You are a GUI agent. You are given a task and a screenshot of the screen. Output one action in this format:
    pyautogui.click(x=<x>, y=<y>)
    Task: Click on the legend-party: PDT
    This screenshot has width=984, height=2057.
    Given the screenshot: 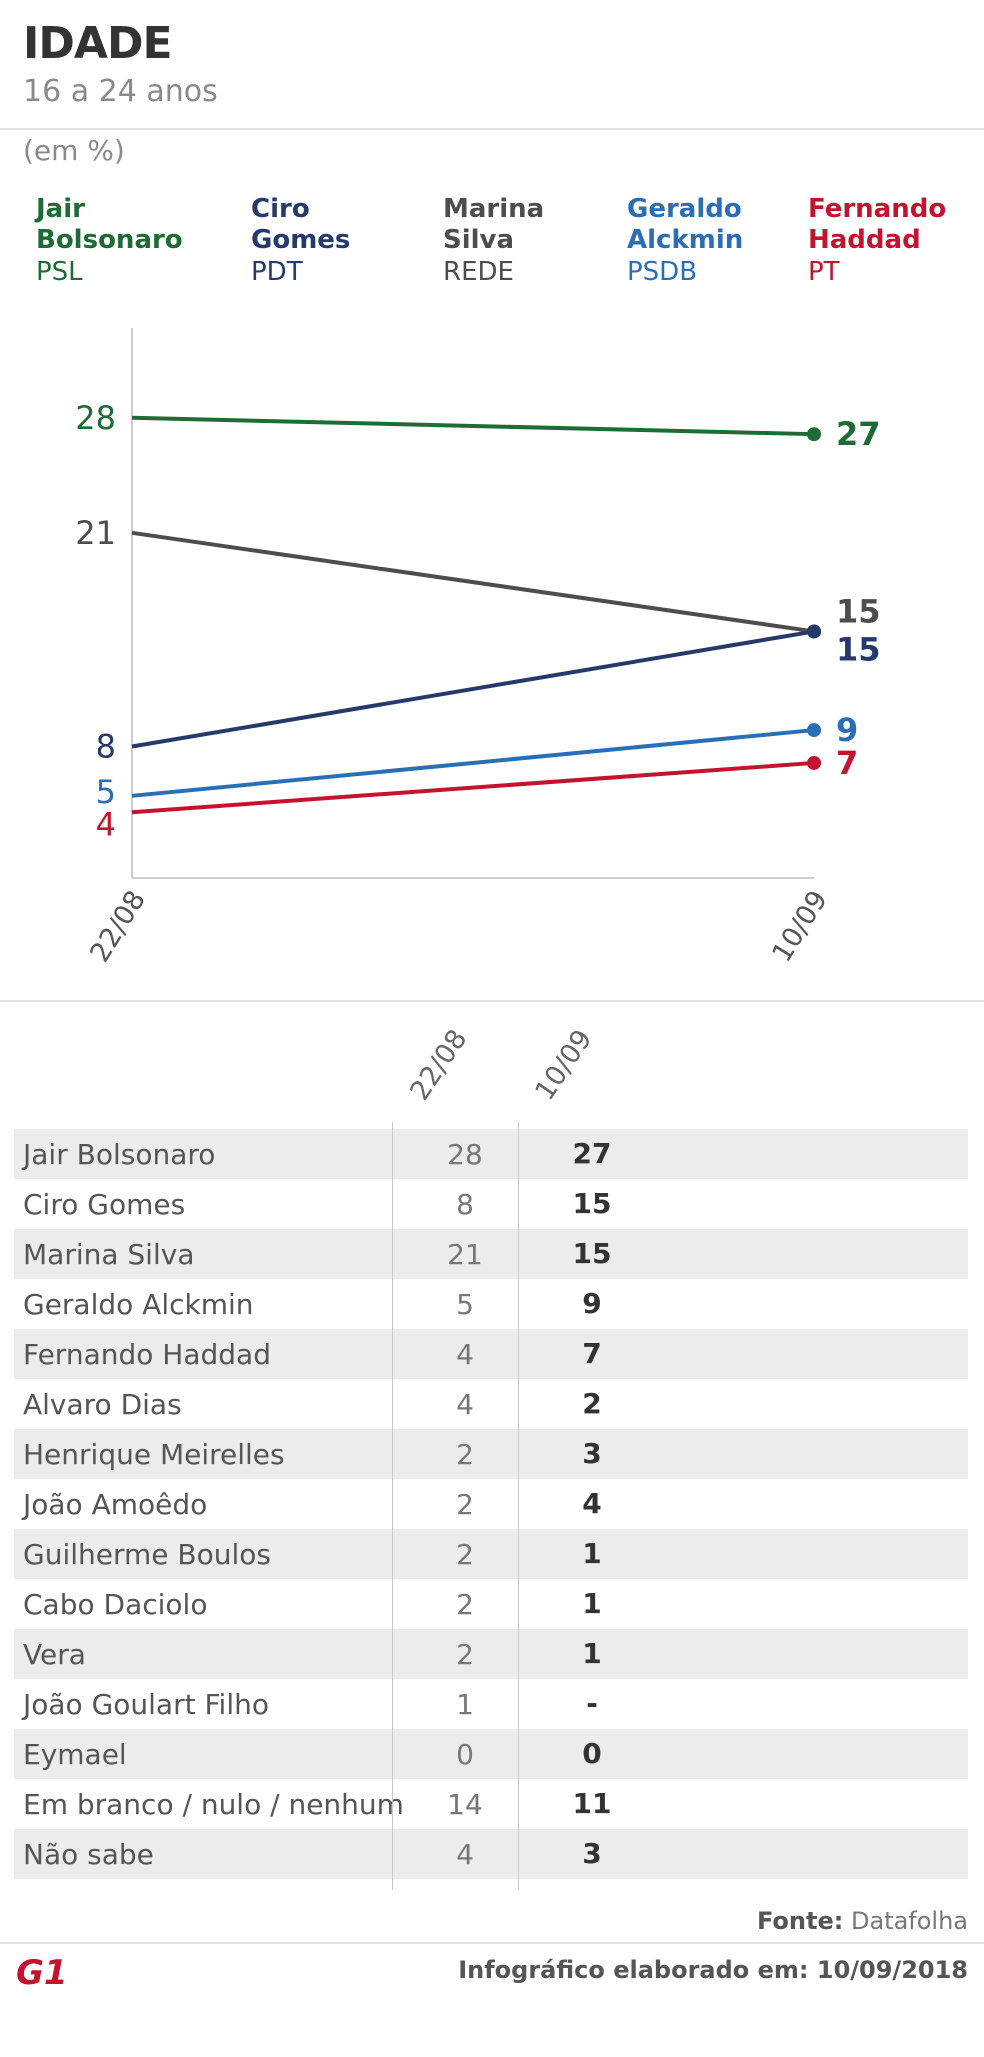 What is the action you would take?
    pyautogui.click(x=277, y=272)
    